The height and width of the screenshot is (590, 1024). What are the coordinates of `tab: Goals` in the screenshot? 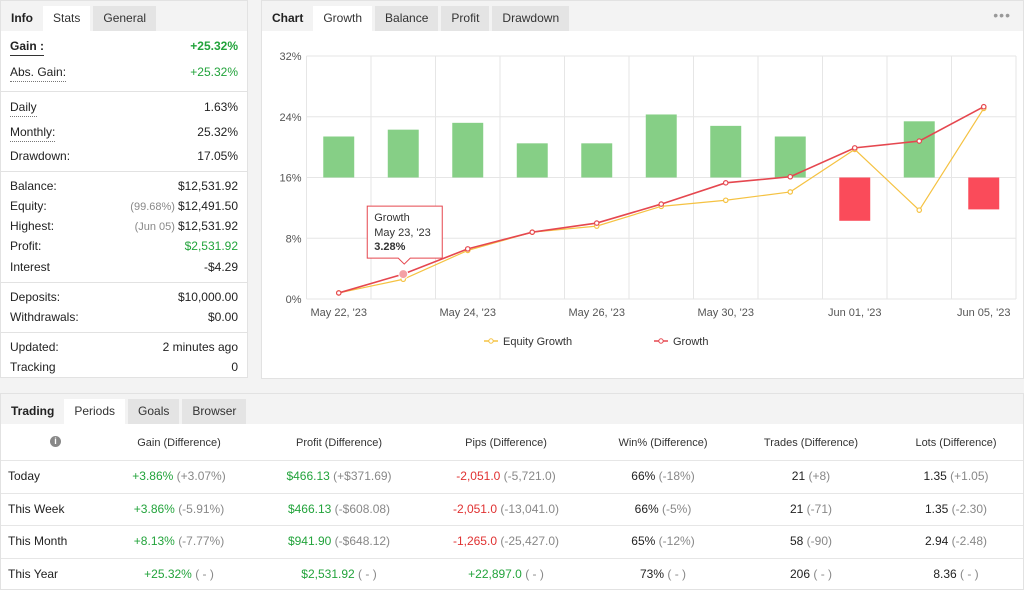 It's located at (154, 411).